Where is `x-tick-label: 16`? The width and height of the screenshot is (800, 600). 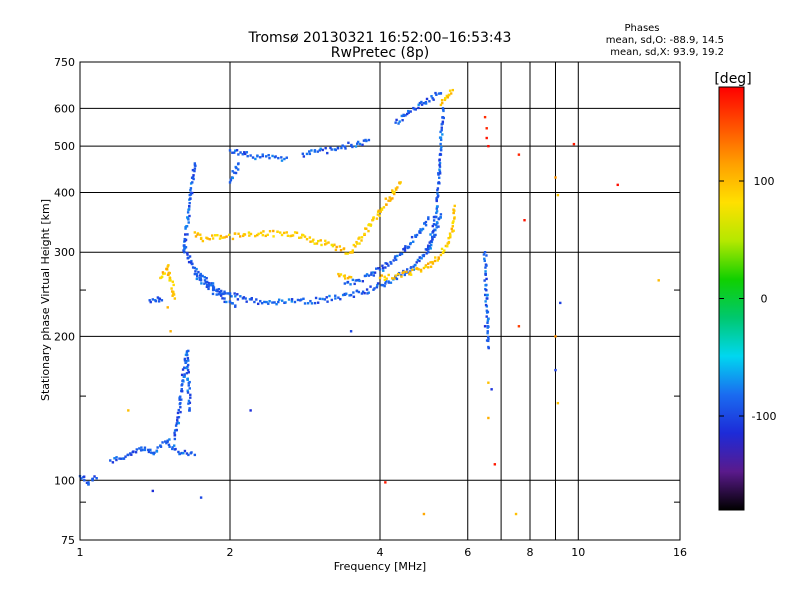
x-tick-label: 16 is located at coordinates (680, 552).